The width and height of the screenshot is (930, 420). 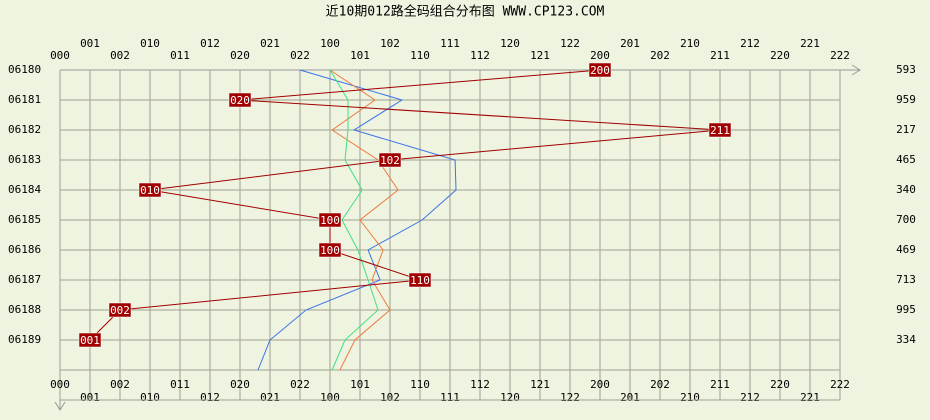 I want to click on pick-label: 001, so click(x=90, y=340).